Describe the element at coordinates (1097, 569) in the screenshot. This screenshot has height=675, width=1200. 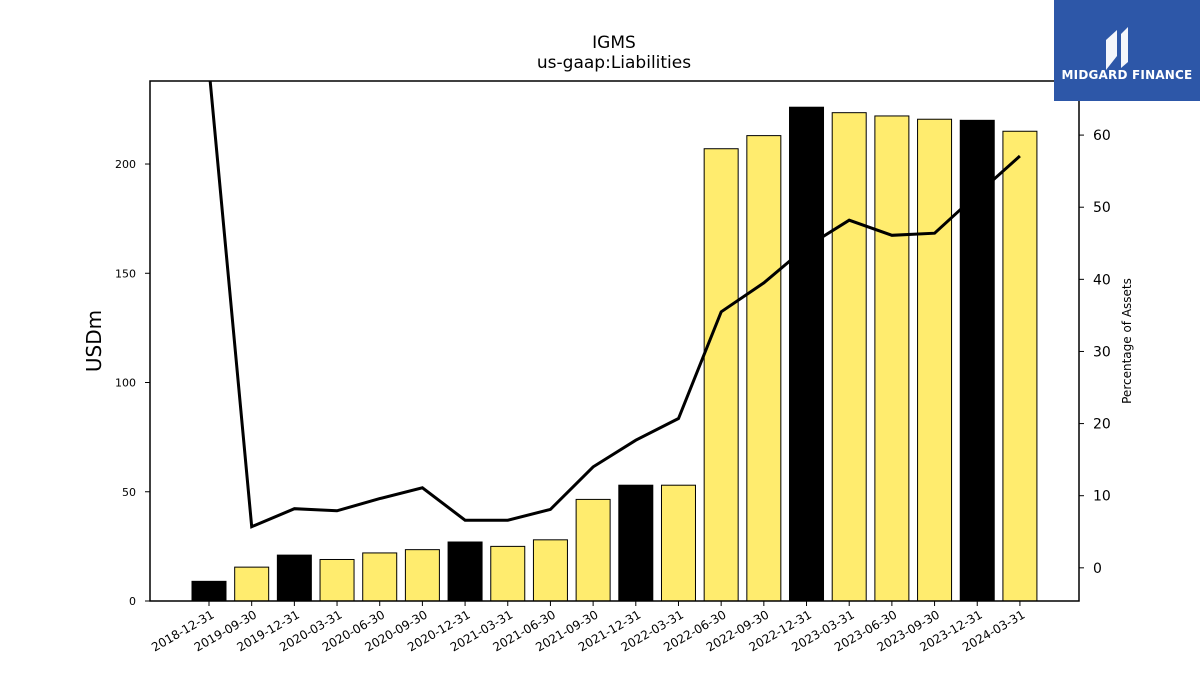
I see `y2-tick-label: 0` at that location.